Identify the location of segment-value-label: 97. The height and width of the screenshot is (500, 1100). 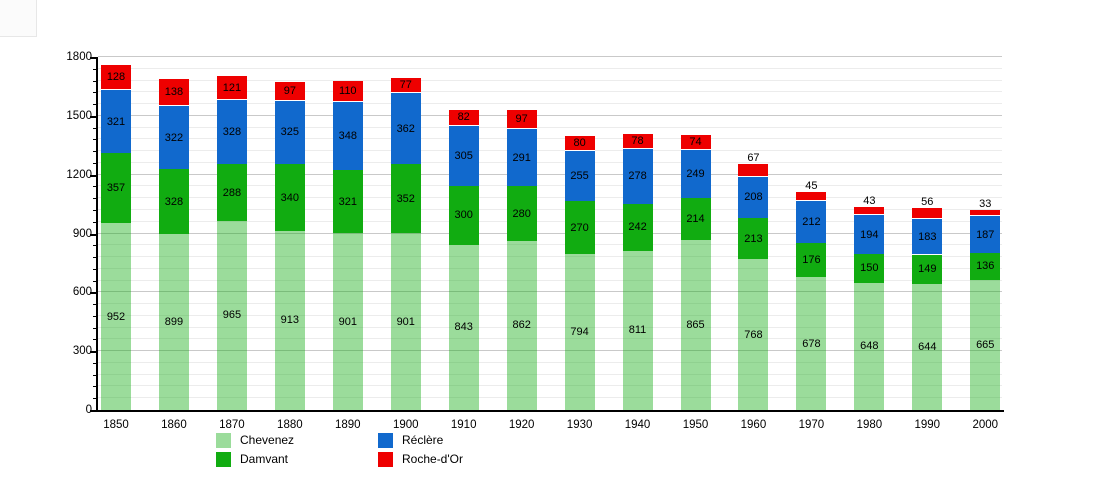
(289, 90).